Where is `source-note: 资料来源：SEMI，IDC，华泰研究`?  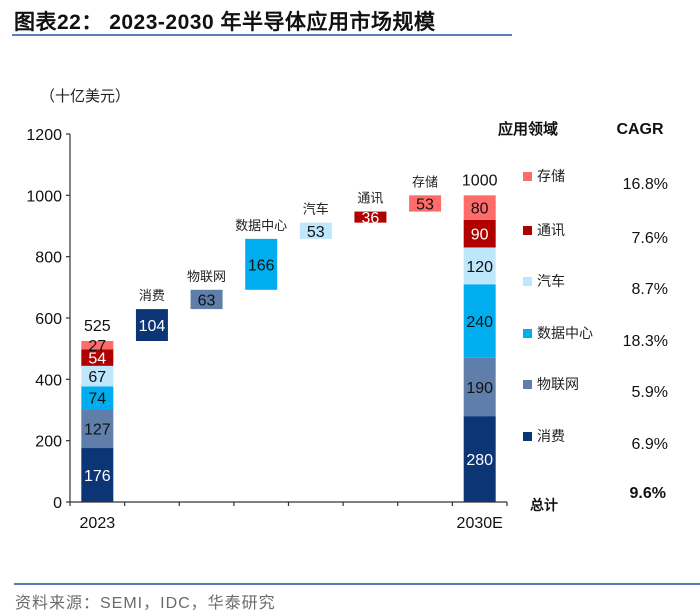 source-note: 资料来源：SEMI，IDC，华泰研究 is located at coordinates (145, 603).